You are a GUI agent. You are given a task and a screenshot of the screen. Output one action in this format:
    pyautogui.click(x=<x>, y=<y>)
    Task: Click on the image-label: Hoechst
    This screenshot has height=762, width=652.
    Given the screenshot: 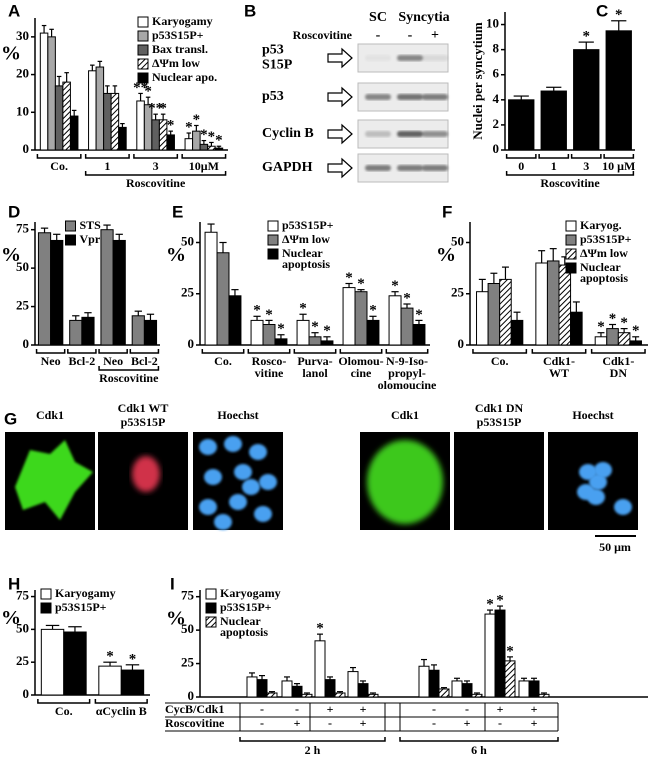 What is the action you would take?
    pyautogui.click(x=592, y=415)
    